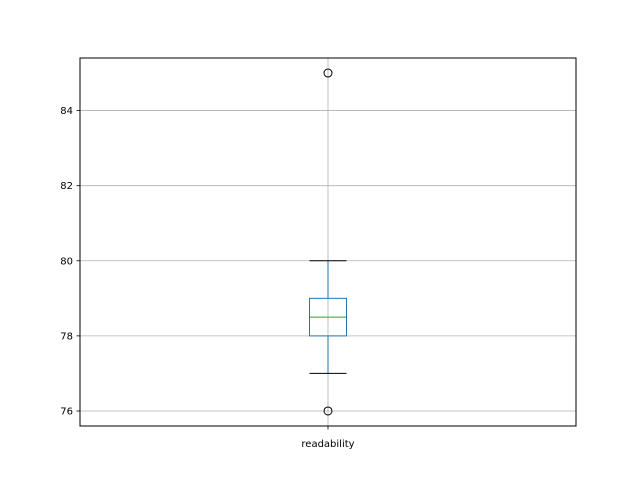 This screenshot has width=640, height=480. What do you see at coordinates (328, 242) in the screenshot?
I see `box-layer` at bounding box center [328, 242].